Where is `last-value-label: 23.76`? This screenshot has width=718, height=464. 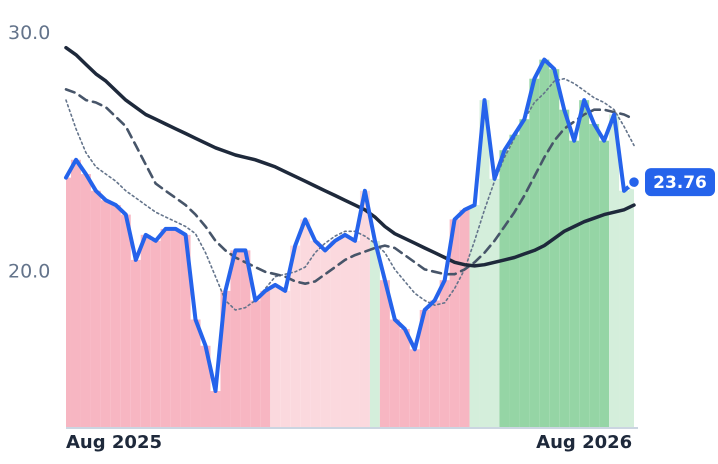 last-value-label: 23.76 is located at coordinates (680, 183).